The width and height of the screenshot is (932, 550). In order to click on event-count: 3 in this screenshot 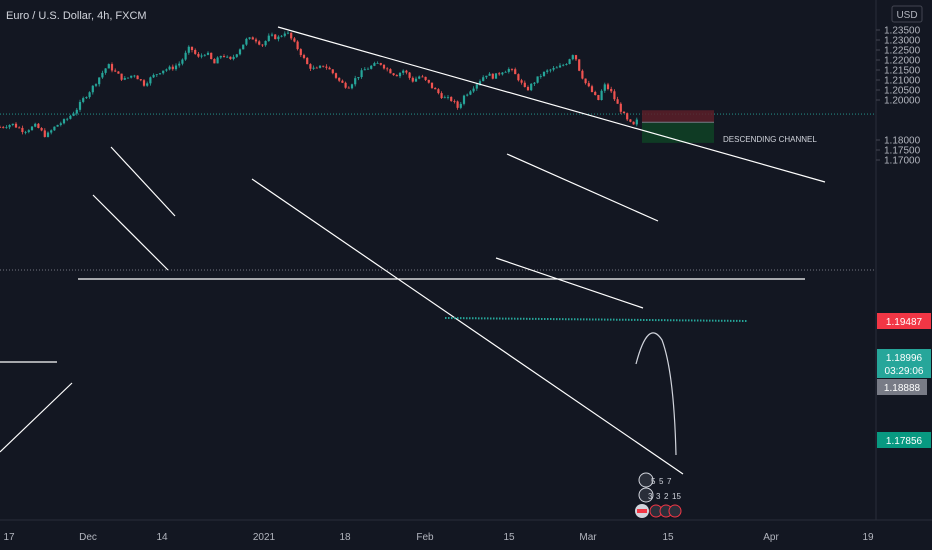, I will do `click(658, 496)`.